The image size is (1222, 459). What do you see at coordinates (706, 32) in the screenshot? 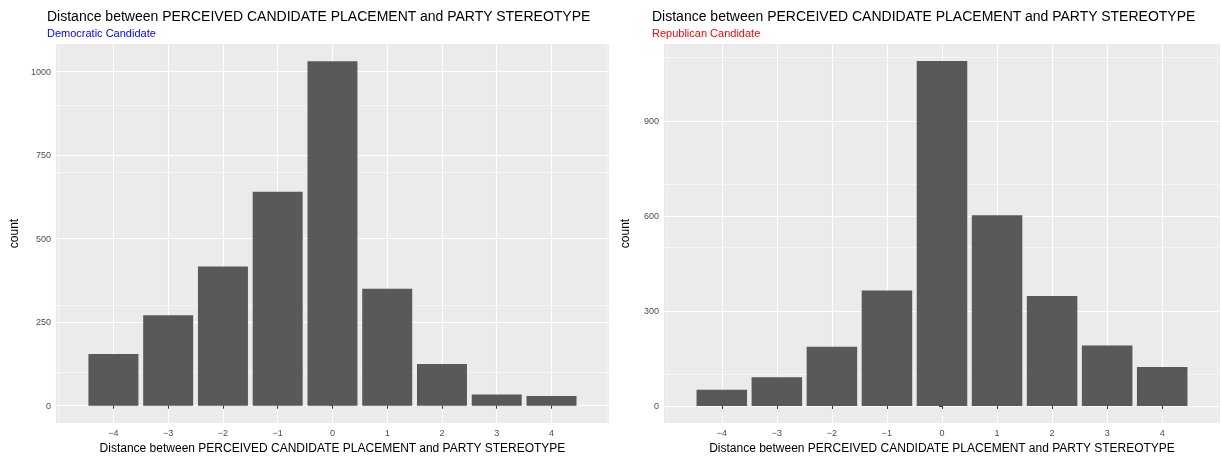
I see `chart-subtitle: Republican Candidate` at bounding box center [706, 32].